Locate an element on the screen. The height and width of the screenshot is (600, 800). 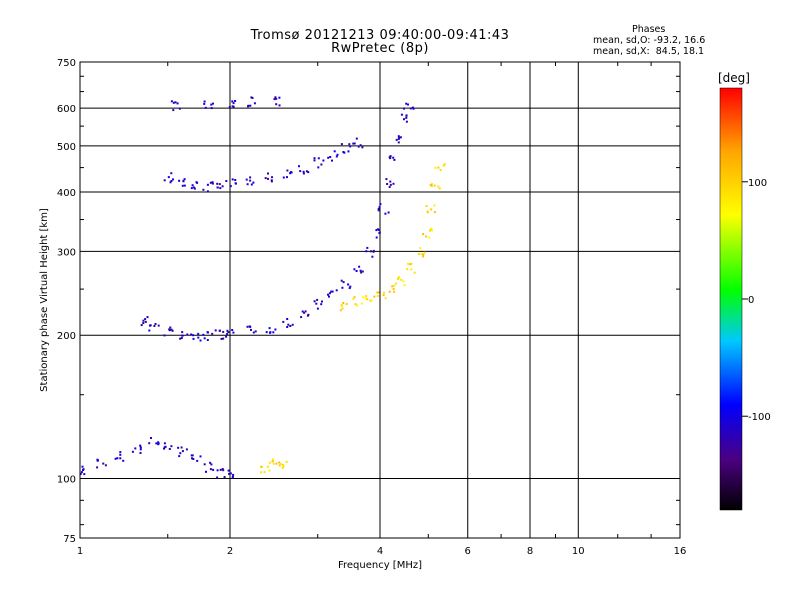
y-tick-label: 100 is located at coordinates (66, 480).